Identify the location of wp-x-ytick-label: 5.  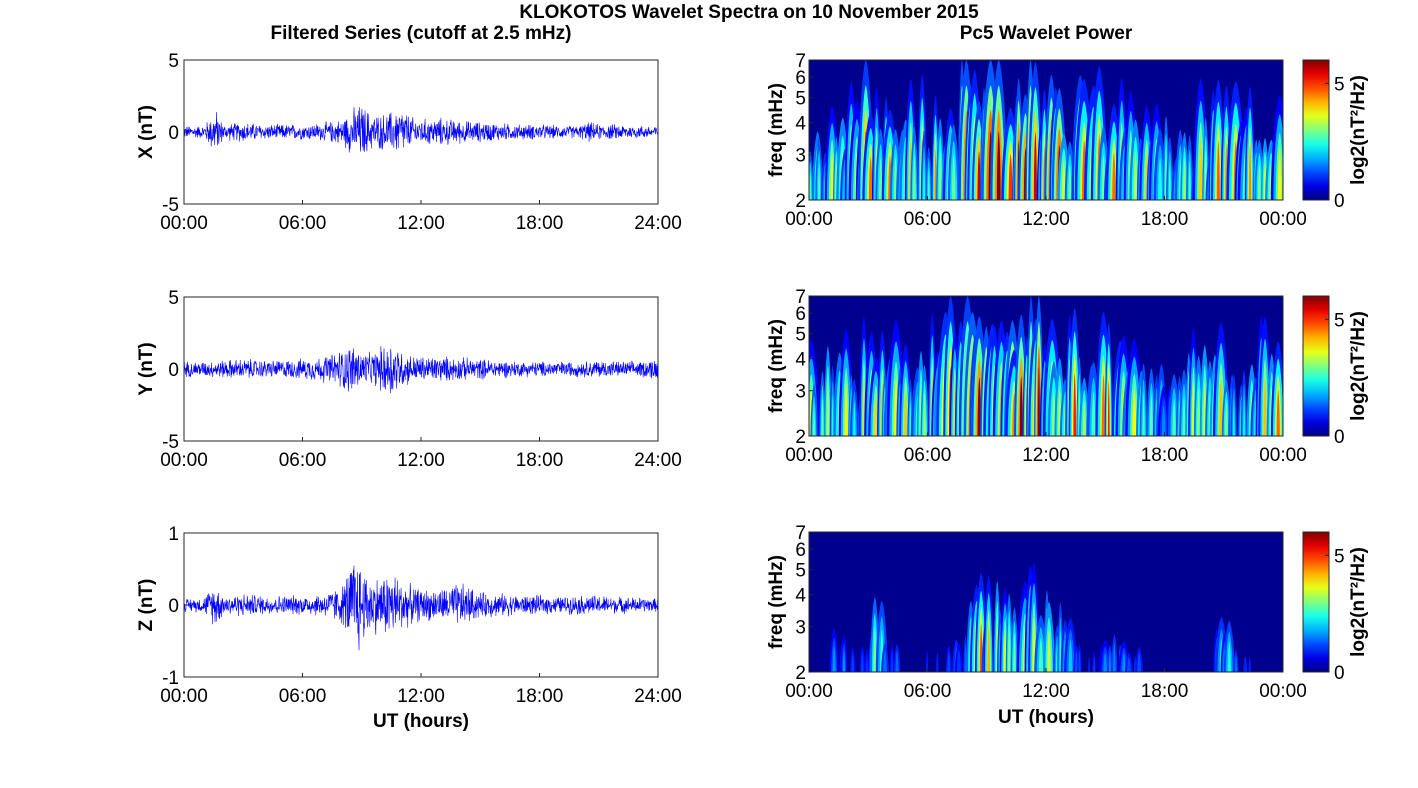
(800, 99).